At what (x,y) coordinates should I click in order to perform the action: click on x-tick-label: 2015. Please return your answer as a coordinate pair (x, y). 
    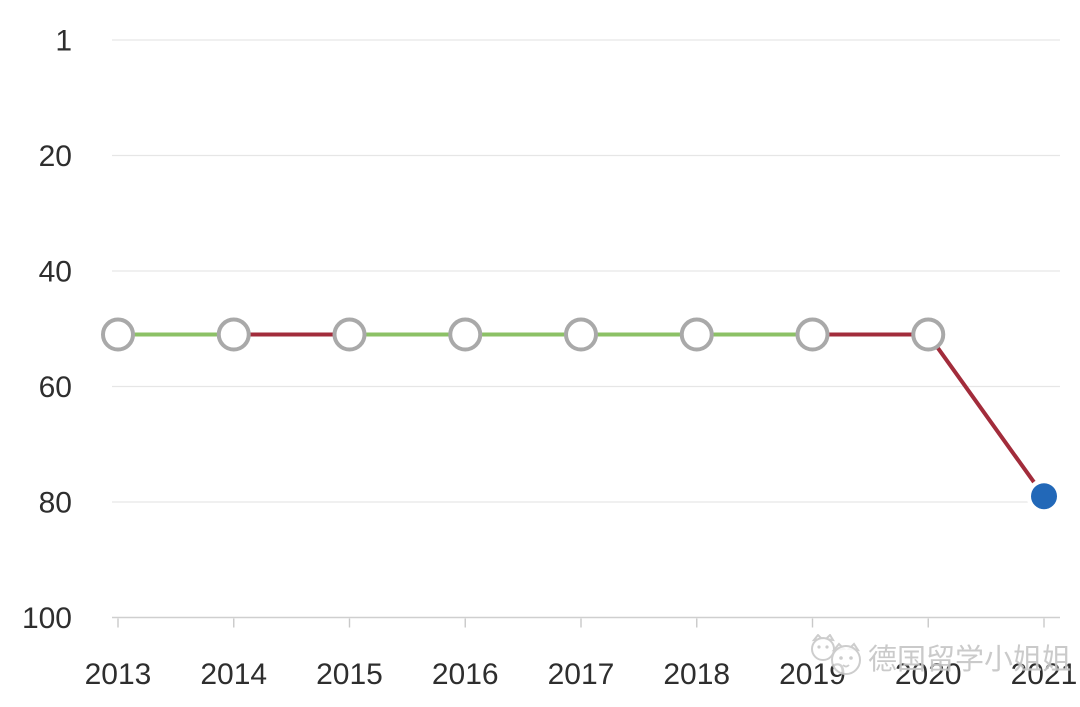
    Looking at the image, I should click on (349, 674).